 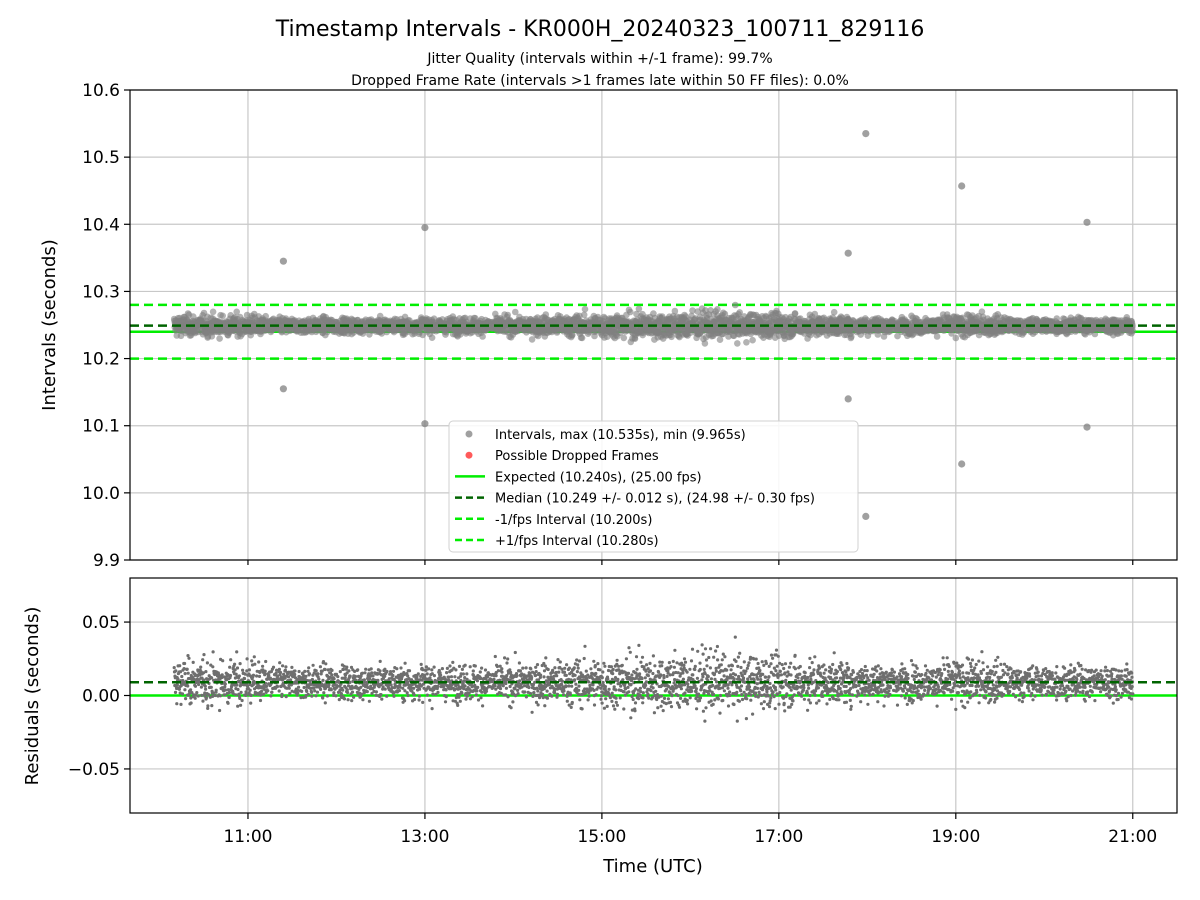 What do you see at coordinates (106, 326) in the screenshot?
I see `top-panel-y-ticks: 10.610.510.410.310.210.110.09.9` at bounding box center [106, 326].